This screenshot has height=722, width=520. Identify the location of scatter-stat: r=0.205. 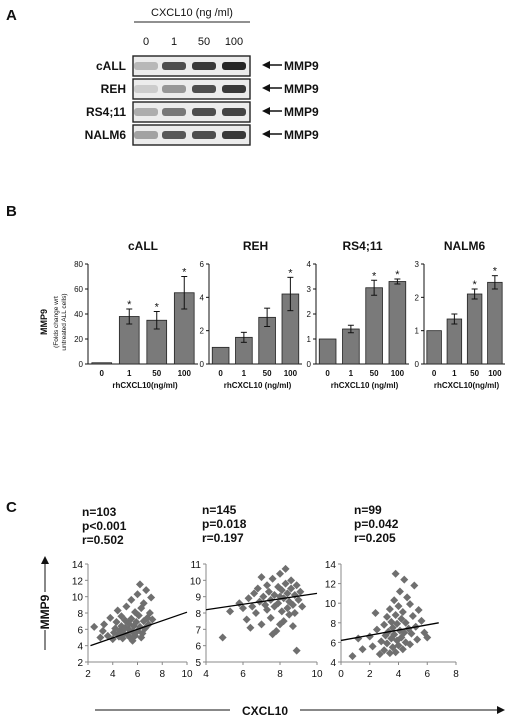
(375, 538).